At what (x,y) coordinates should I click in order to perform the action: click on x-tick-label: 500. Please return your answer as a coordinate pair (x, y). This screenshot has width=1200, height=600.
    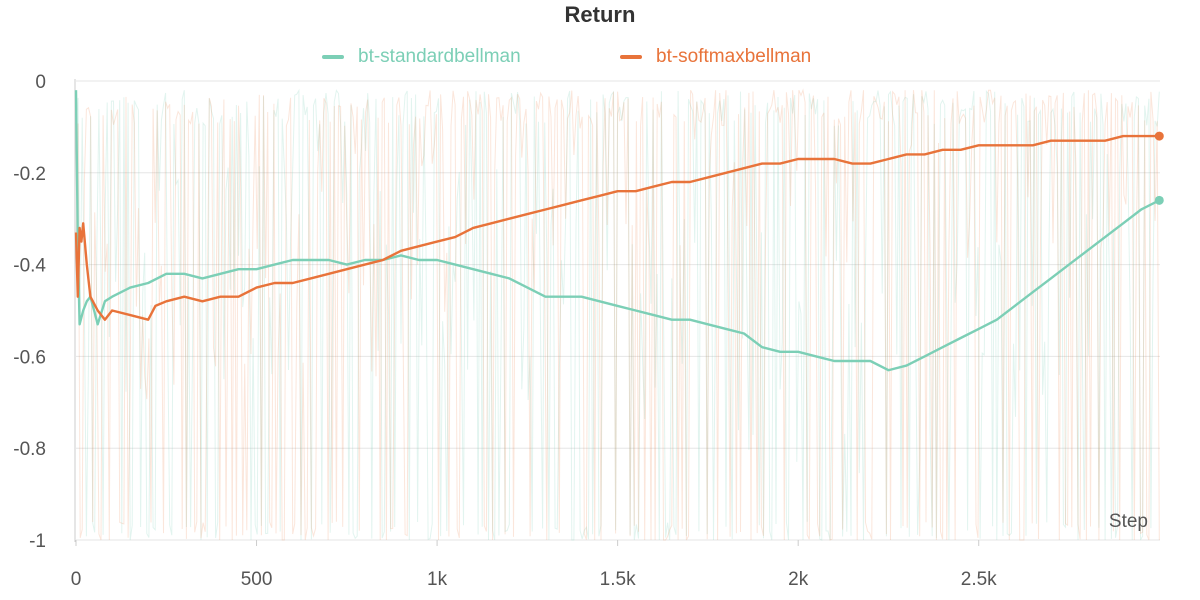
    Looking at the image, I should click on (257, 579).